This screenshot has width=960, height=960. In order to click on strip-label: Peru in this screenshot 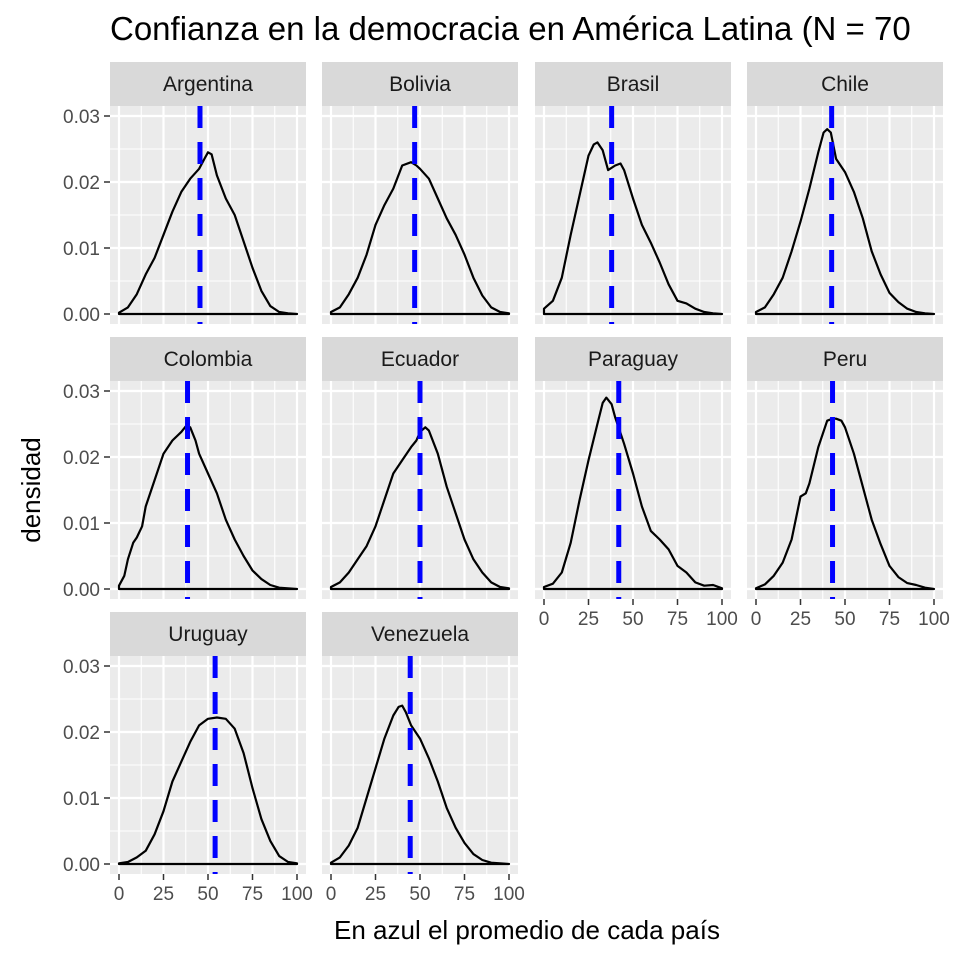, I will do `click(845, 359)`.